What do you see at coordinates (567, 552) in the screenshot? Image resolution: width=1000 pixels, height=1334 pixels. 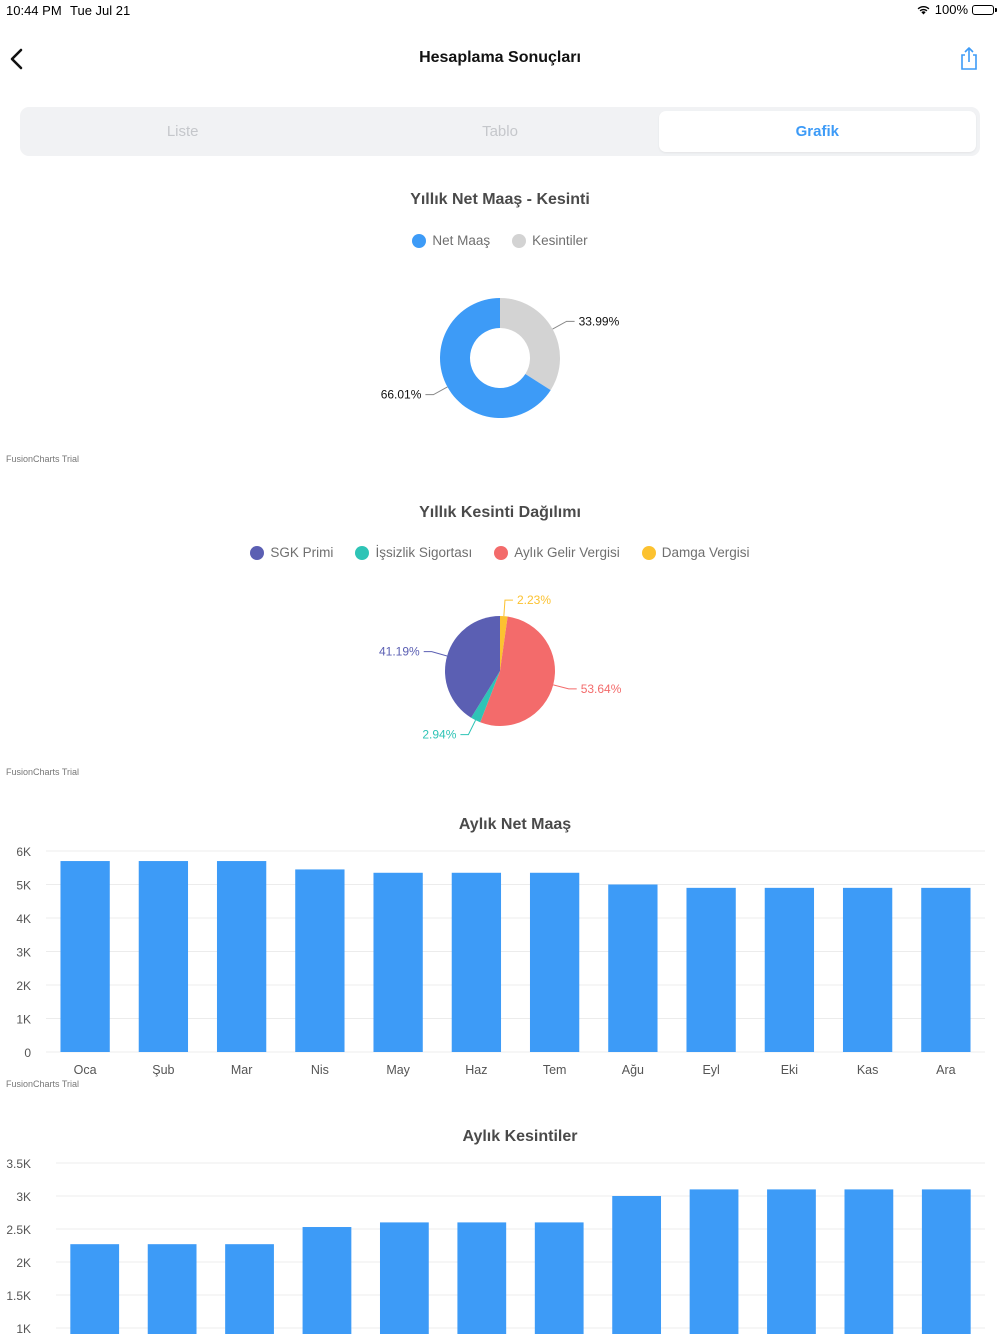 I see `legend-label: Aylık Gelir Vergisi` at bounding box center [567, 552].